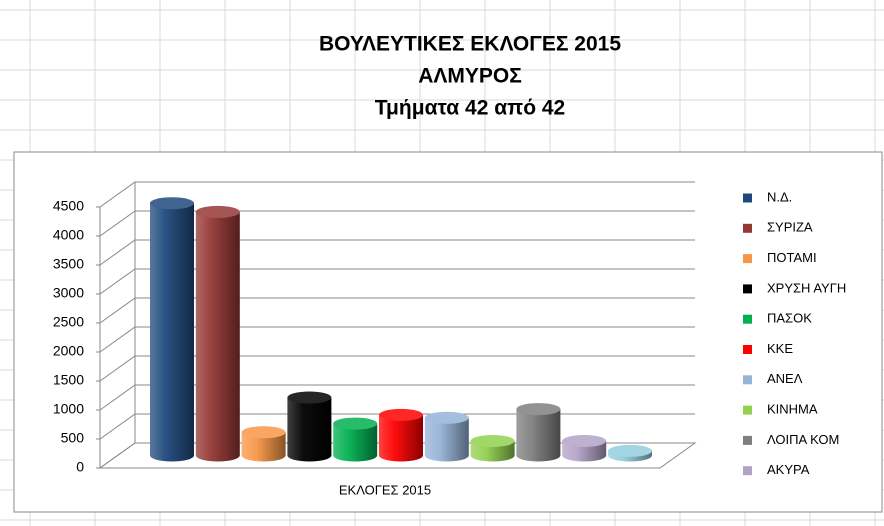  I want to click on legend-label: Ν.Δ., so click(779, 196).